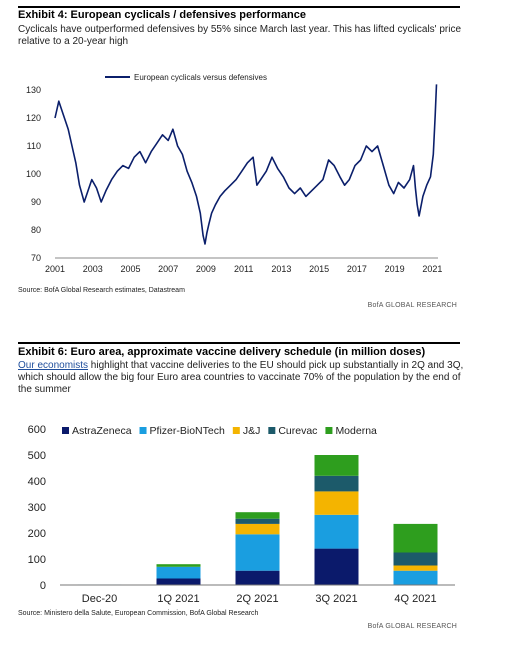  Describe the element at coordinates (319, 269) in the screenshot. I see `x-tick-label: 2015` at that location.